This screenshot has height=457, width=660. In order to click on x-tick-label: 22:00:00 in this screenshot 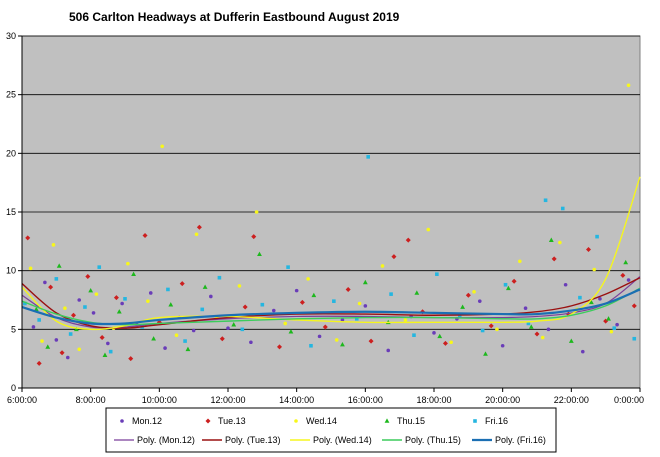, I will do `click(571, 400)`.